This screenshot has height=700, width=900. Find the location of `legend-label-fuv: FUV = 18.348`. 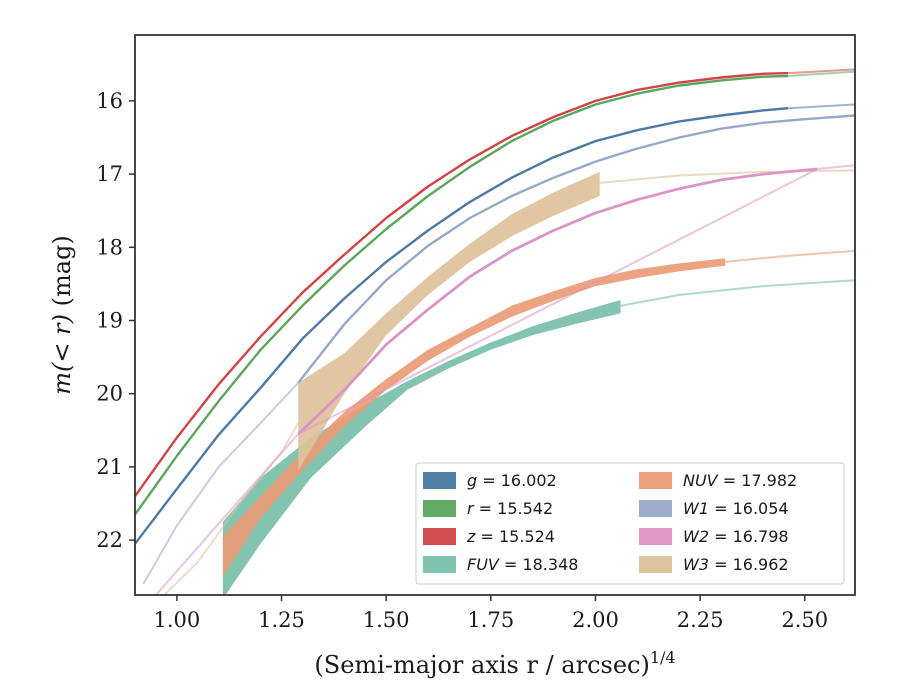

legend-label-fuv: FUV = 18.348 is located at coordinates (522, 564).